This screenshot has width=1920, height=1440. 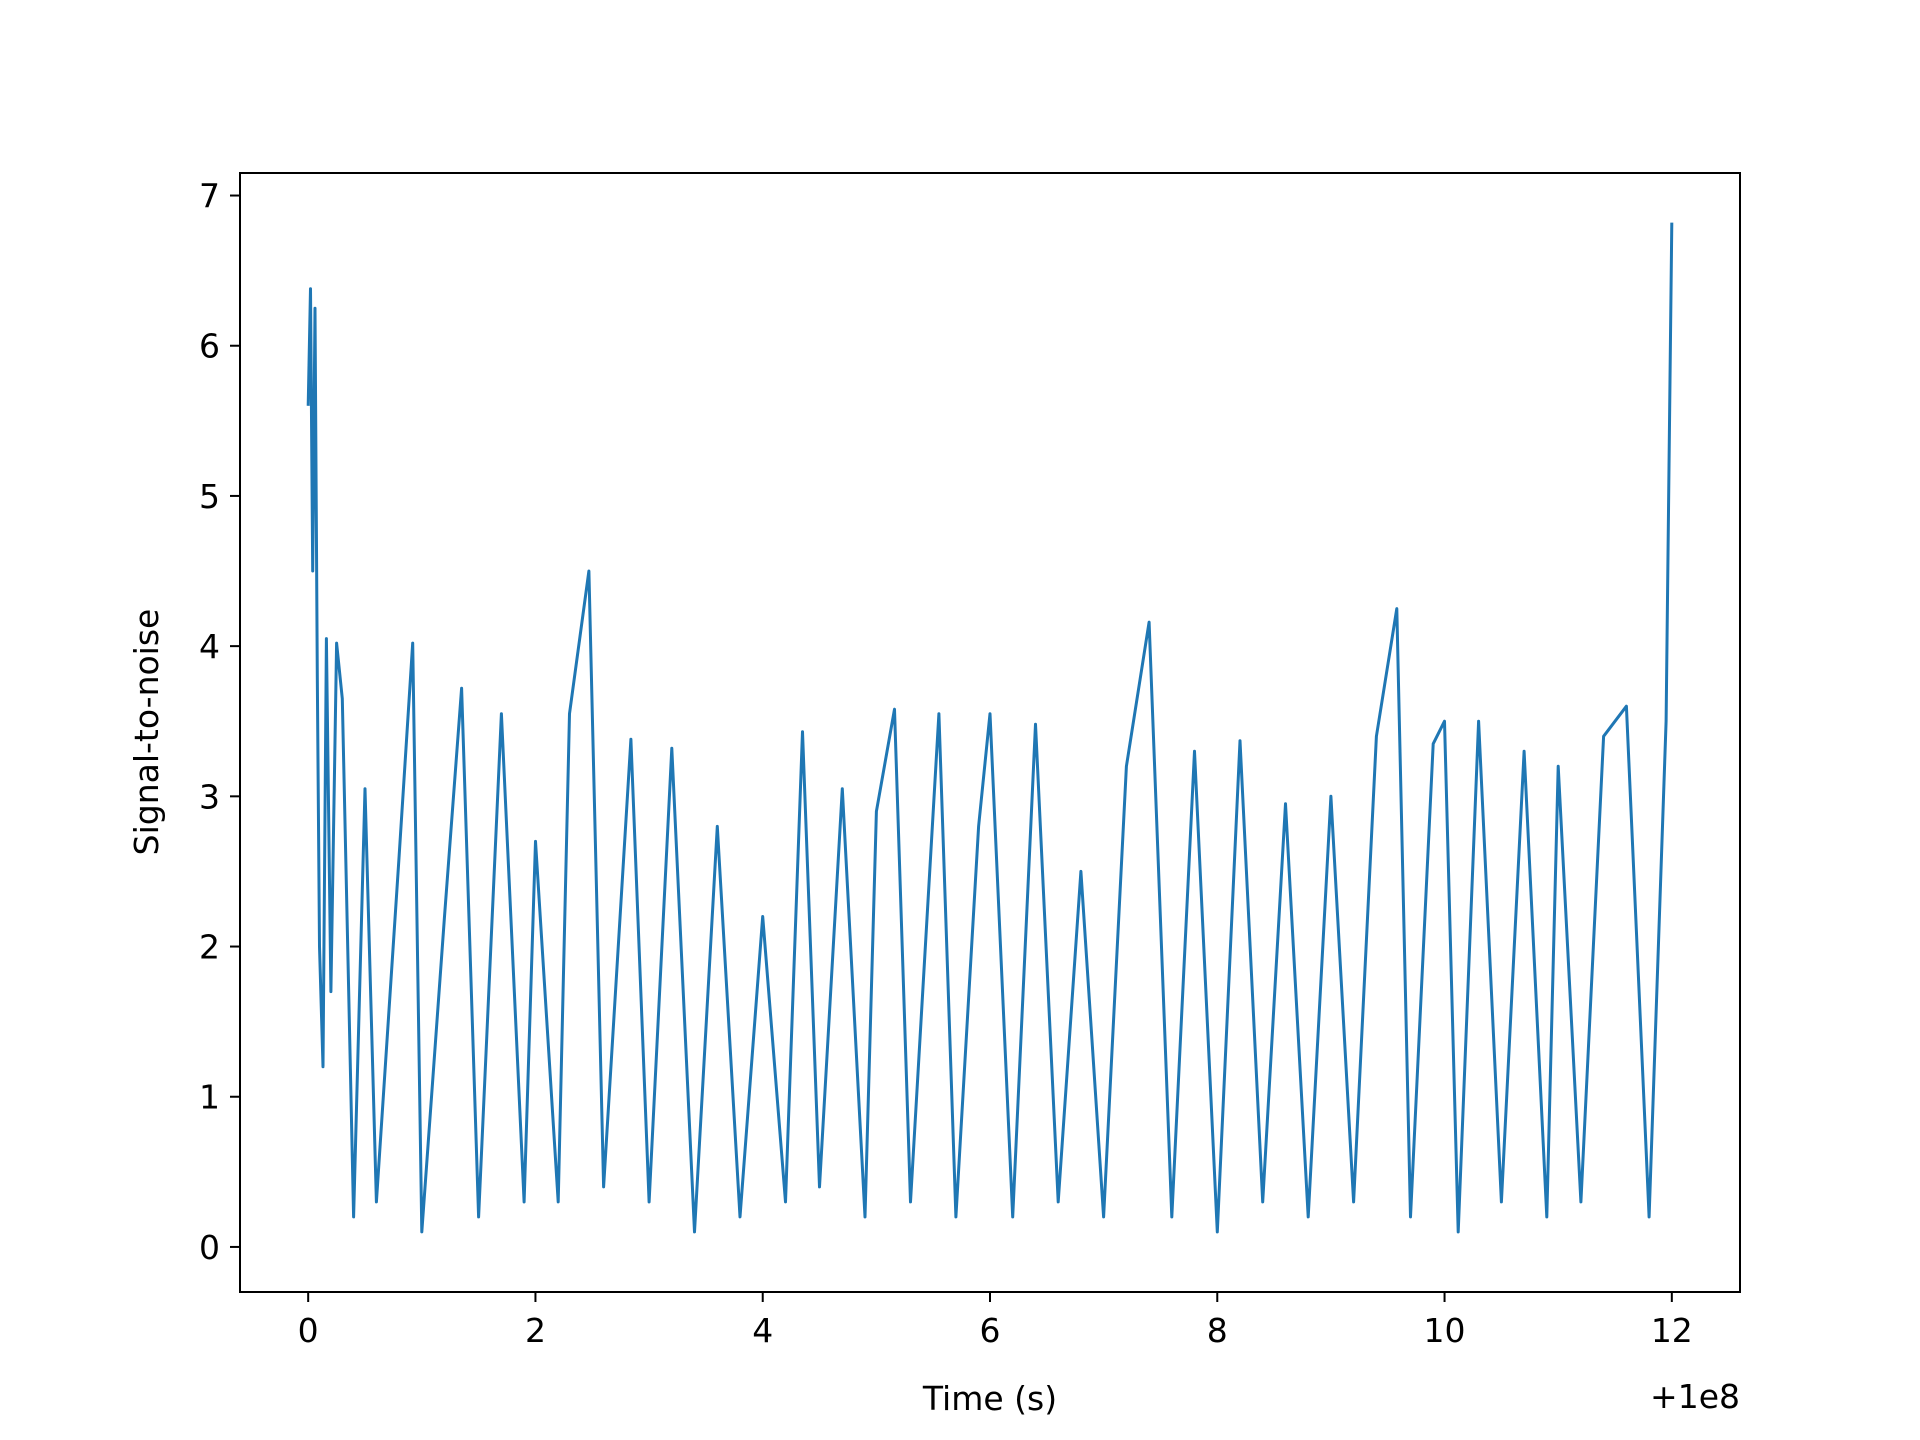 What do you see at coordinates (1672, 1330) in the screenshot?
I see `x-tick-label: 12` at bounding box center [1672, 1330].